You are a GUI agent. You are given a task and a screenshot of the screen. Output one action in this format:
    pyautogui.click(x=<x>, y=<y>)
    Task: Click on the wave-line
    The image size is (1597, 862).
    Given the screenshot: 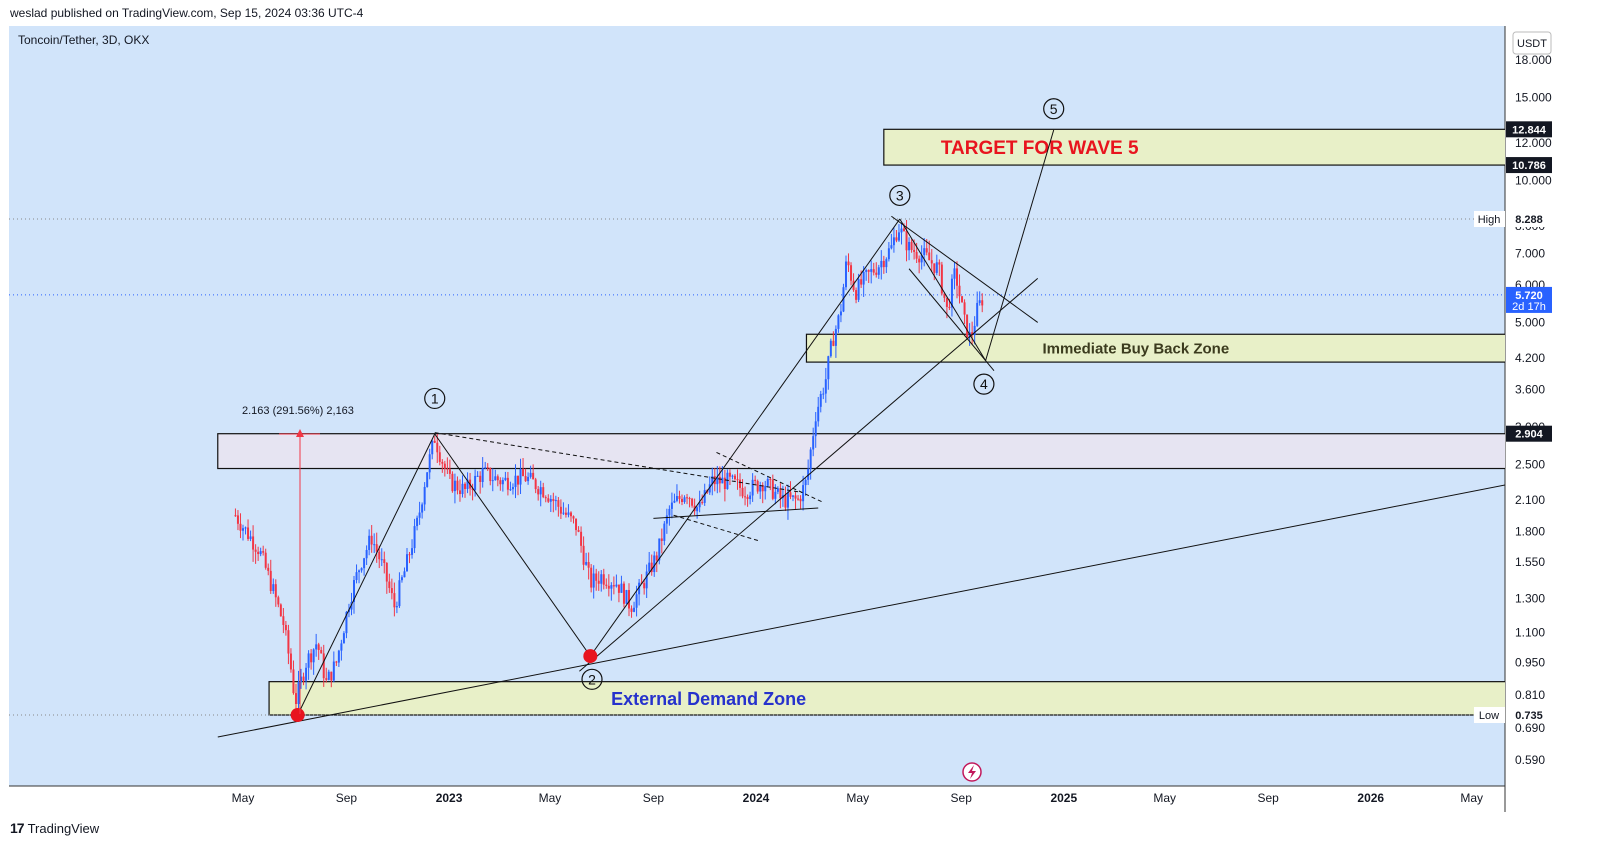 What is the action you would take?
    pyautogui.click(x=745, y=437)
    